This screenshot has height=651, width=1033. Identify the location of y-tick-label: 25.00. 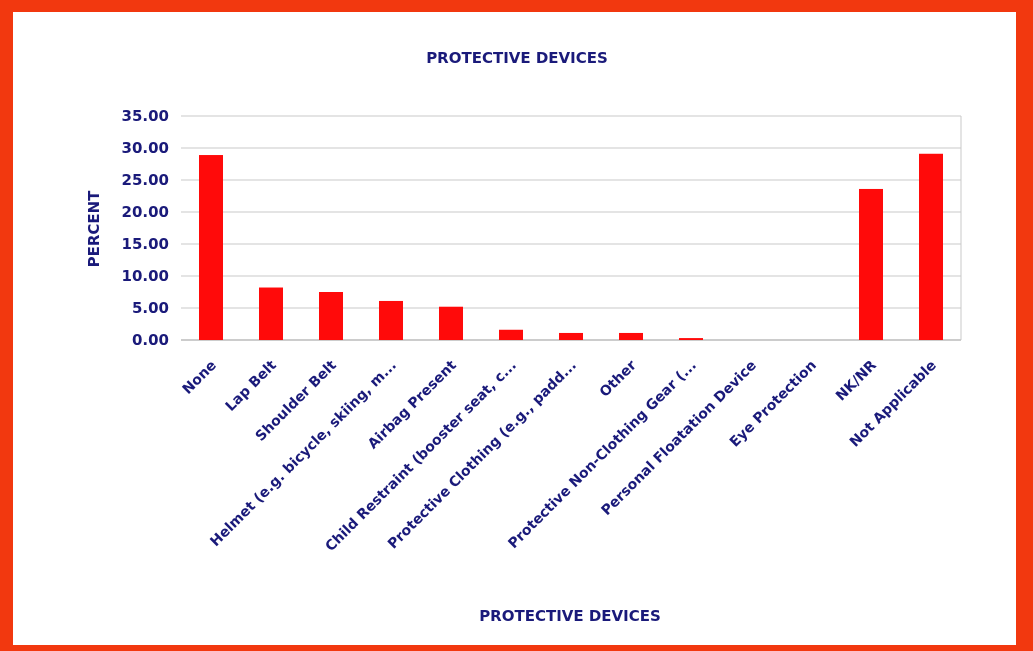
(145, 180).